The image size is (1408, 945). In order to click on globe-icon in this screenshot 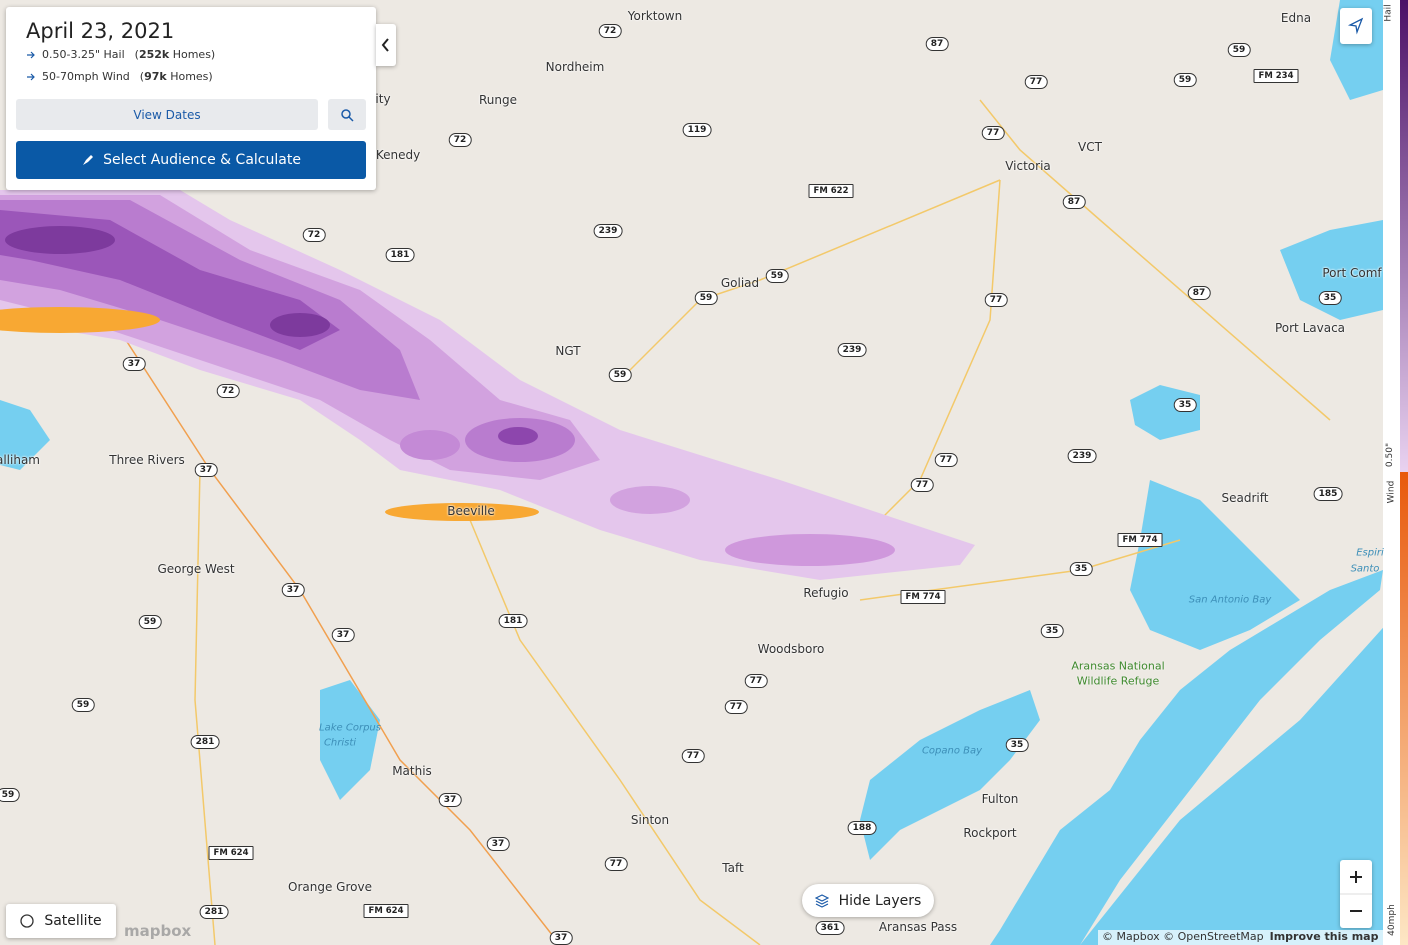, I will do `click(27, 921)`.